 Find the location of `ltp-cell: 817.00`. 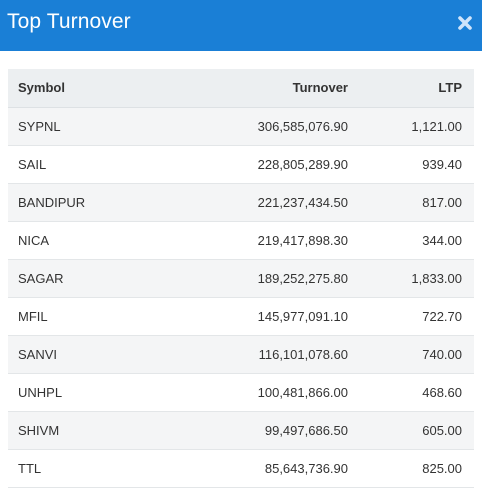

ltp-cell: 817.00 is located at coordinates (412, 202).